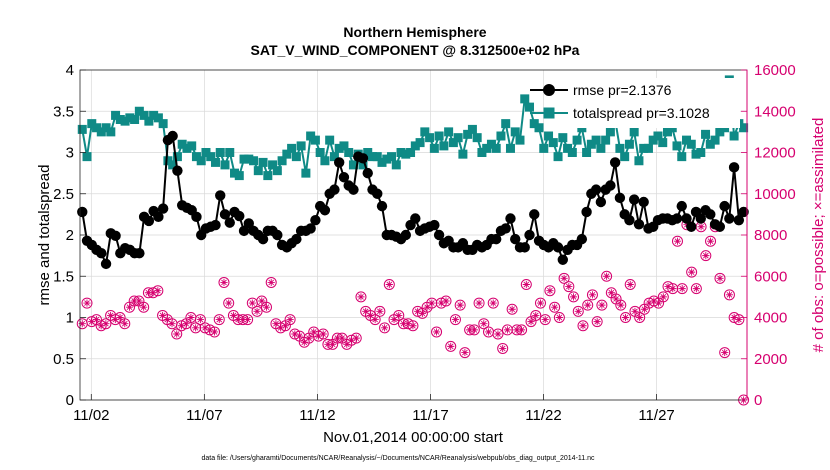 The height and width of the screenshot is (470, 830). I want to click on y-axis-right-ticks: 0 2000 4000 6000 8000 10000 12000 14000 16000, so click(768, 235).